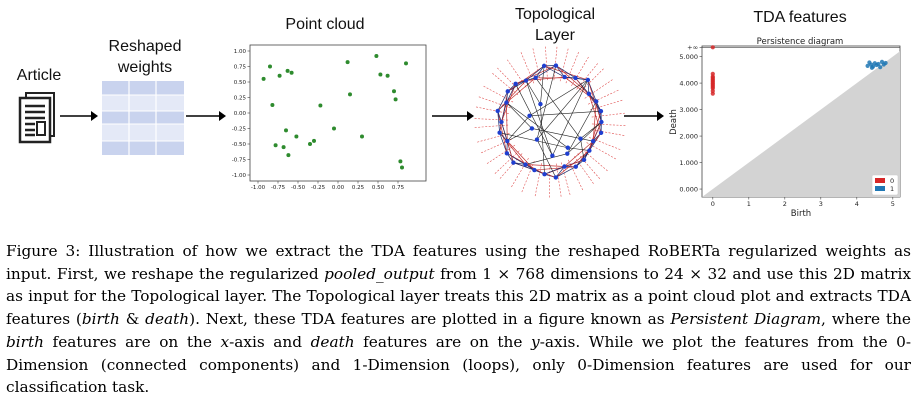 The width and height of the screenshot is (917, 416). I want to click on y-tick-label: 1.000, so click(688, 163).